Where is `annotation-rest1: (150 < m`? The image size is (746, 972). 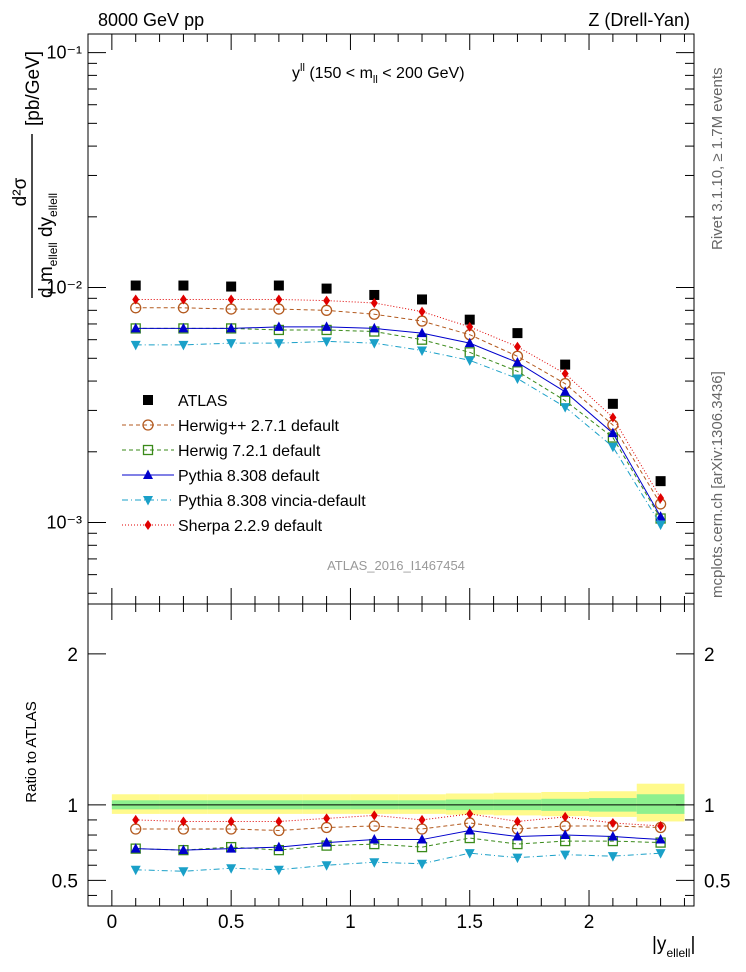 annotation-rest1: (150 < m is located at coordinates (339, 73).